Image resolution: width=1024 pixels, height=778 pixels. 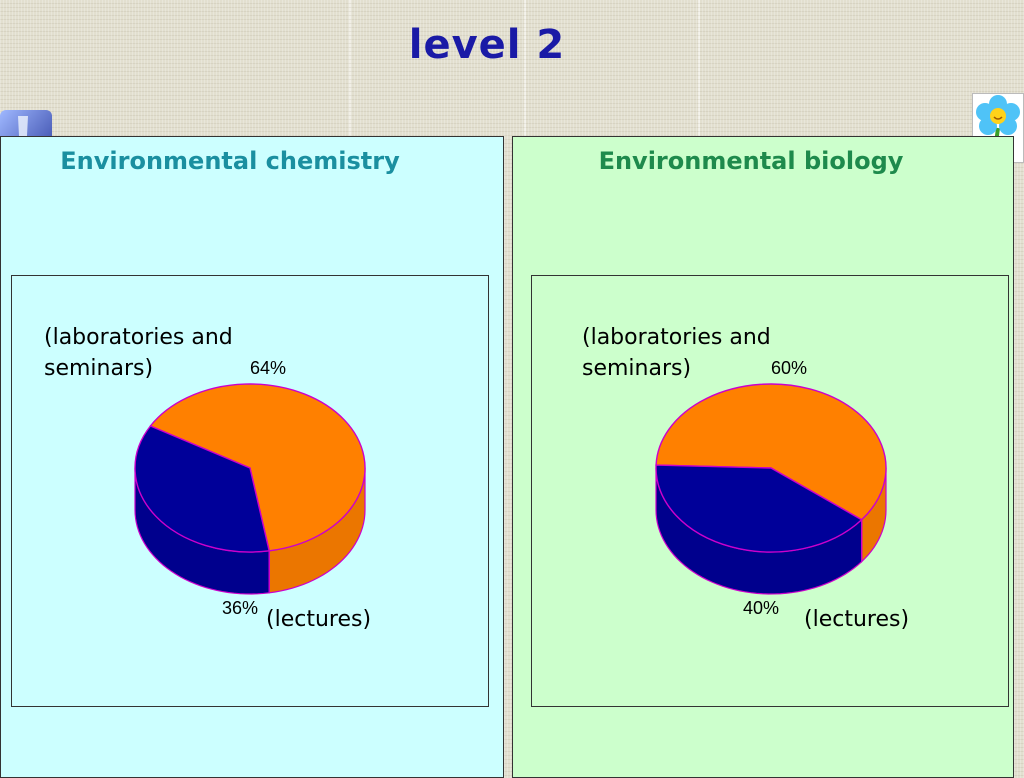 I want to click on panel-heading: Environmental biology, so click(x=751, y=161).